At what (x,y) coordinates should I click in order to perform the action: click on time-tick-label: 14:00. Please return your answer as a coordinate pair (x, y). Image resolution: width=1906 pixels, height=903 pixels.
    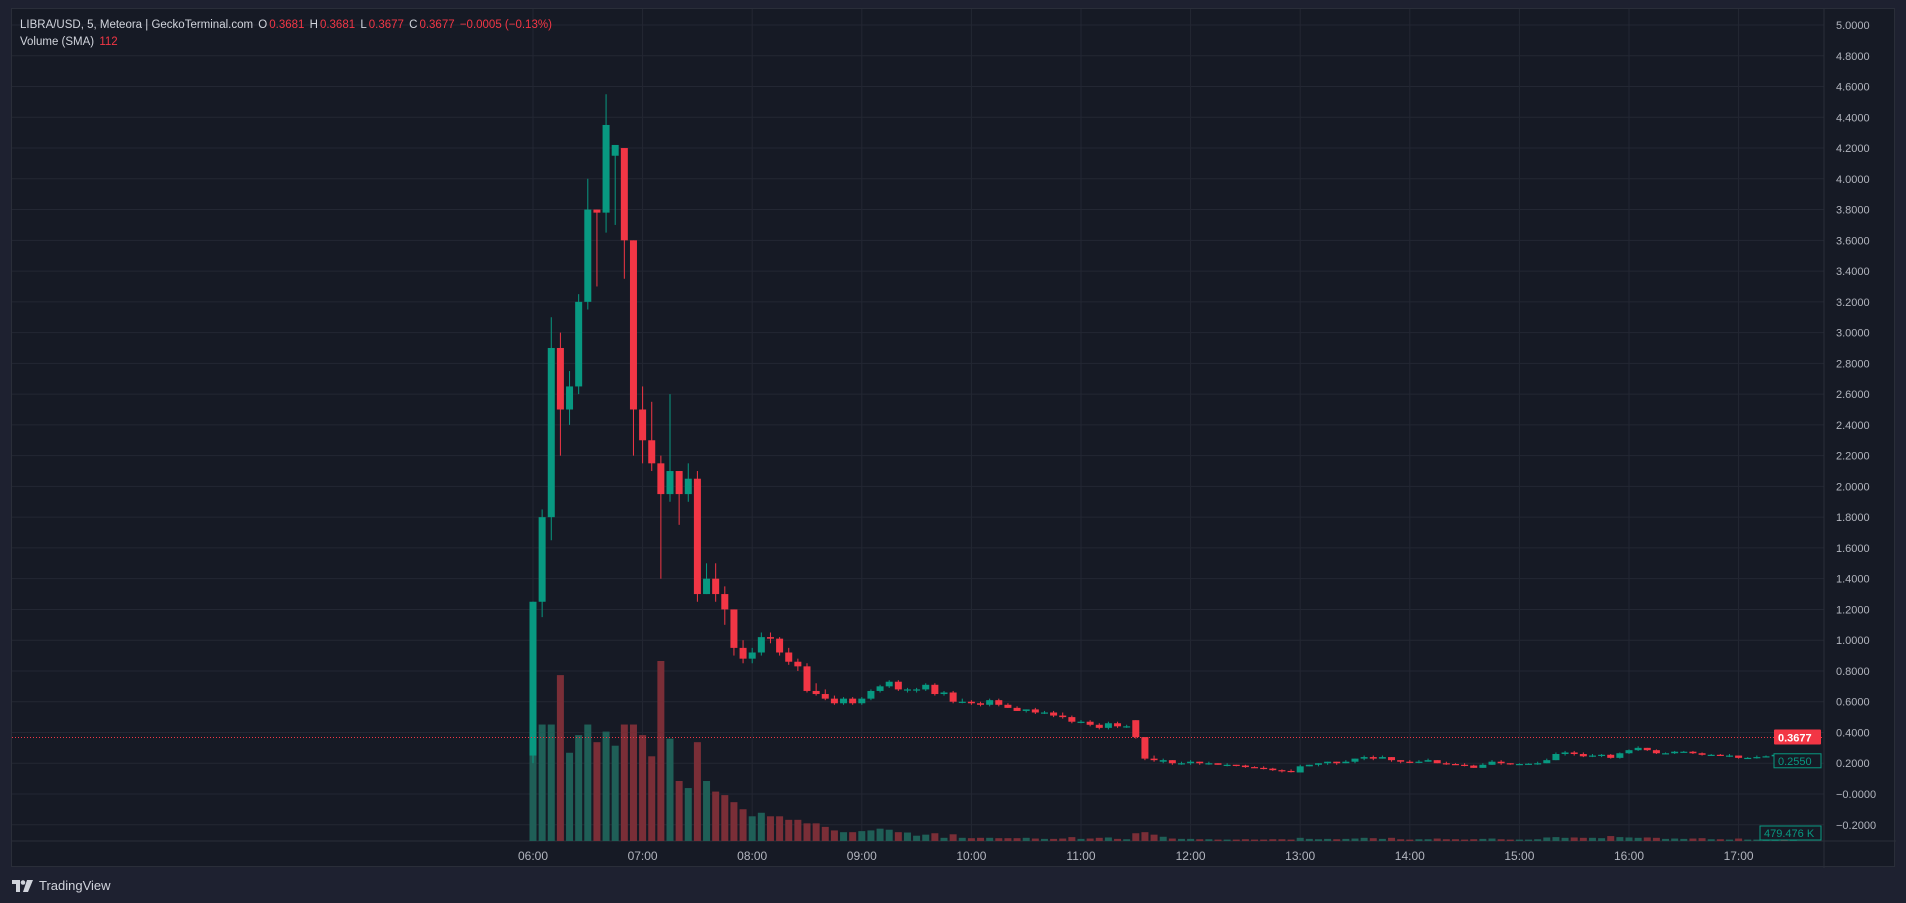
    Looking at the image, I should click on (1410, 856).